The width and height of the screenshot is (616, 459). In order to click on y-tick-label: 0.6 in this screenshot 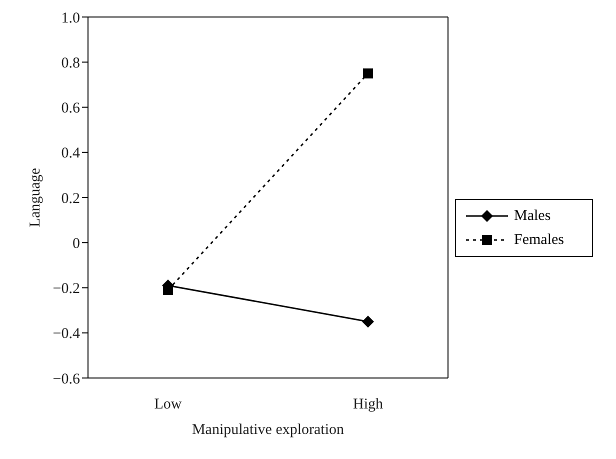, I will do `click(70, 108)`.